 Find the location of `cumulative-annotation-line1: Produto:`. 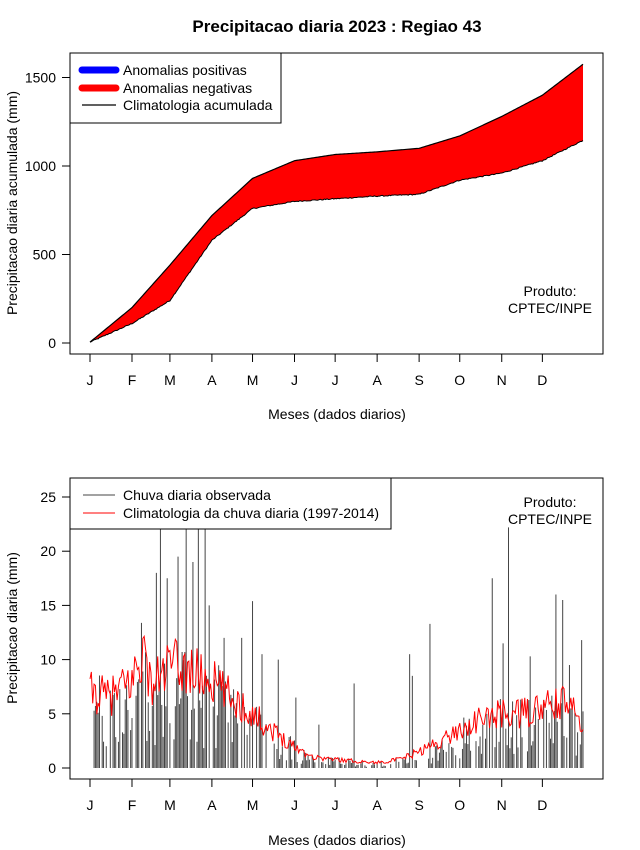

cumulative-annotation-line1: Produto: is located at coordinates (550, 291).